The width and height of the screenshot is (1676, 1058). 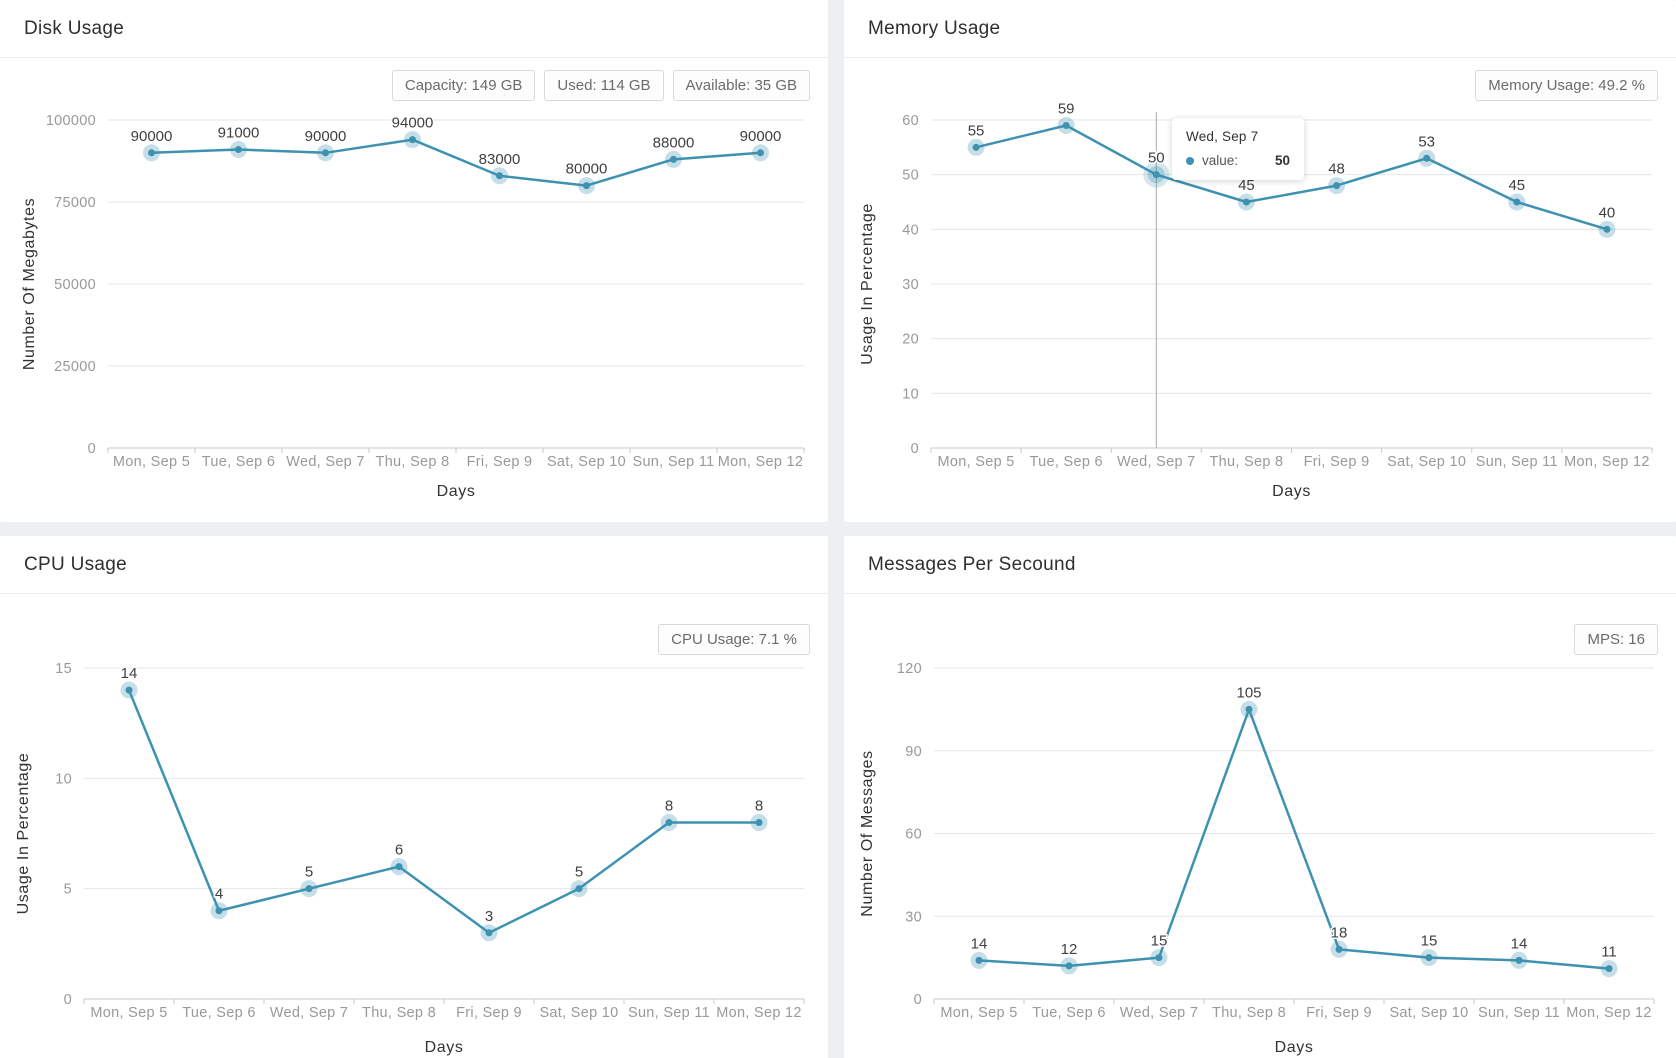 I want to click on svg-text: 100000, so click(x=71, y=121).